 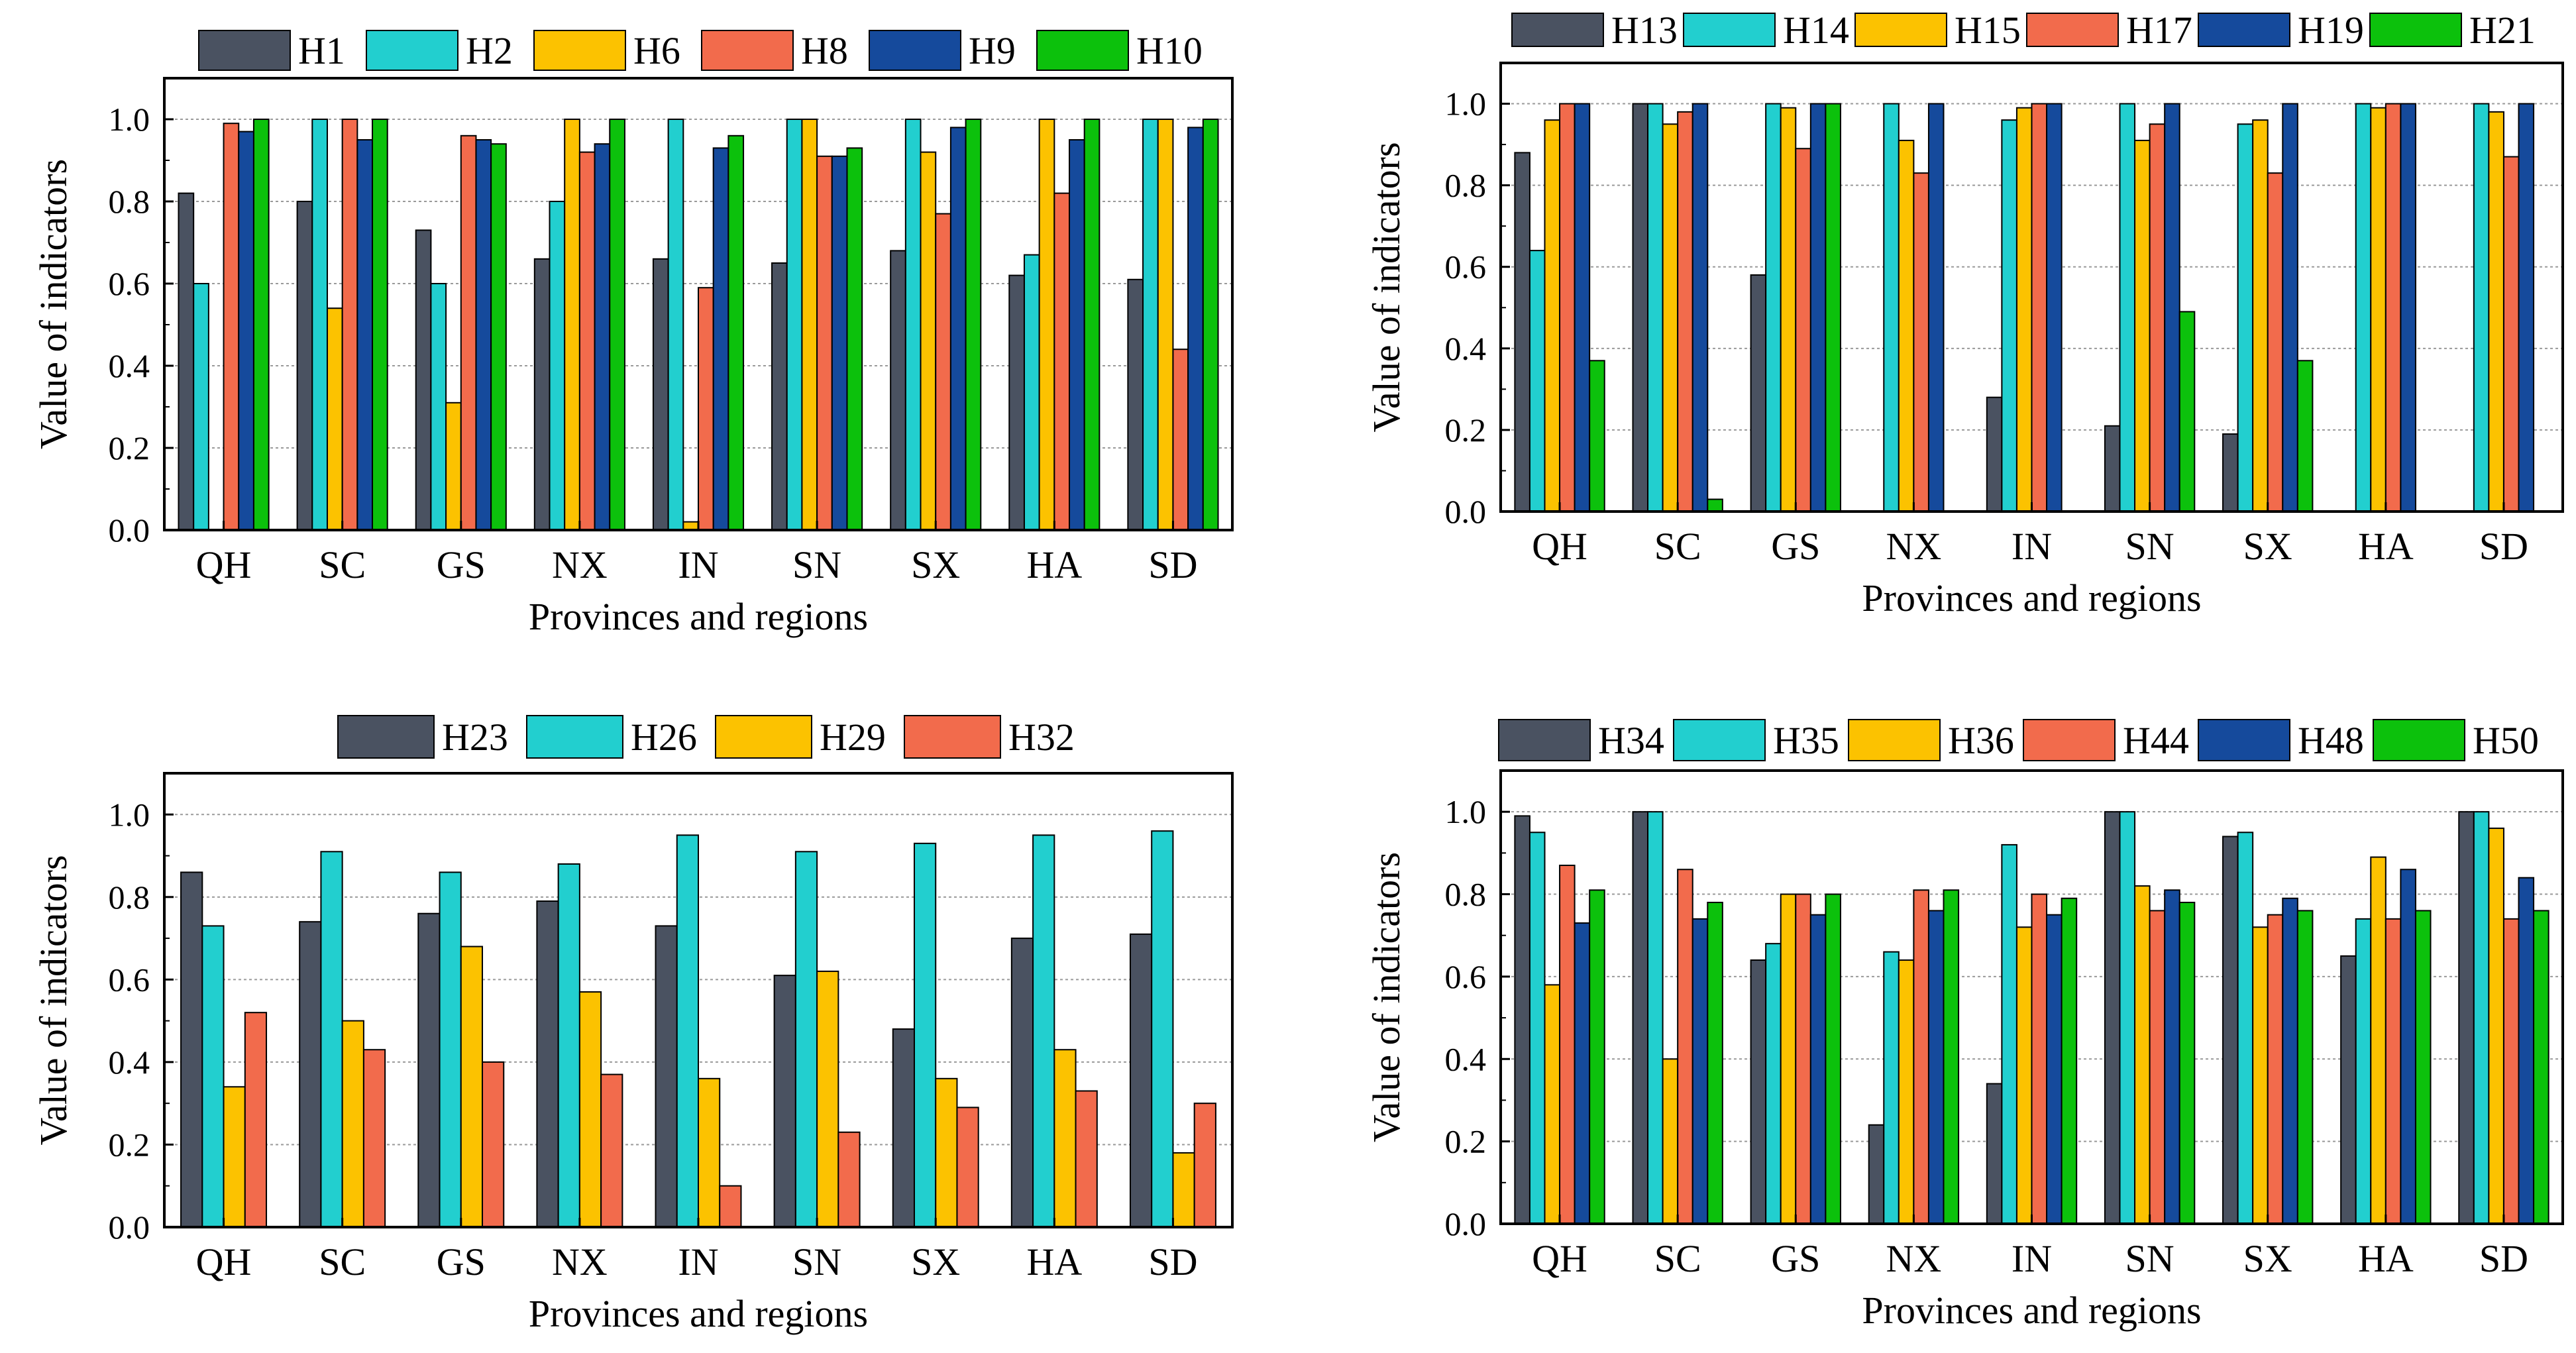 I want to click on bar-H23-SD, so click(x=1141, y=1080).